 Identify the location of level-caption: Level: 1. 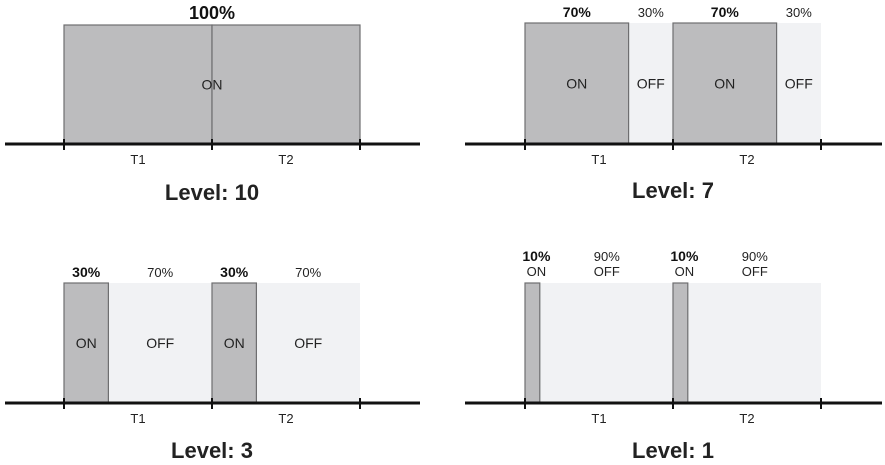
(673, 450).